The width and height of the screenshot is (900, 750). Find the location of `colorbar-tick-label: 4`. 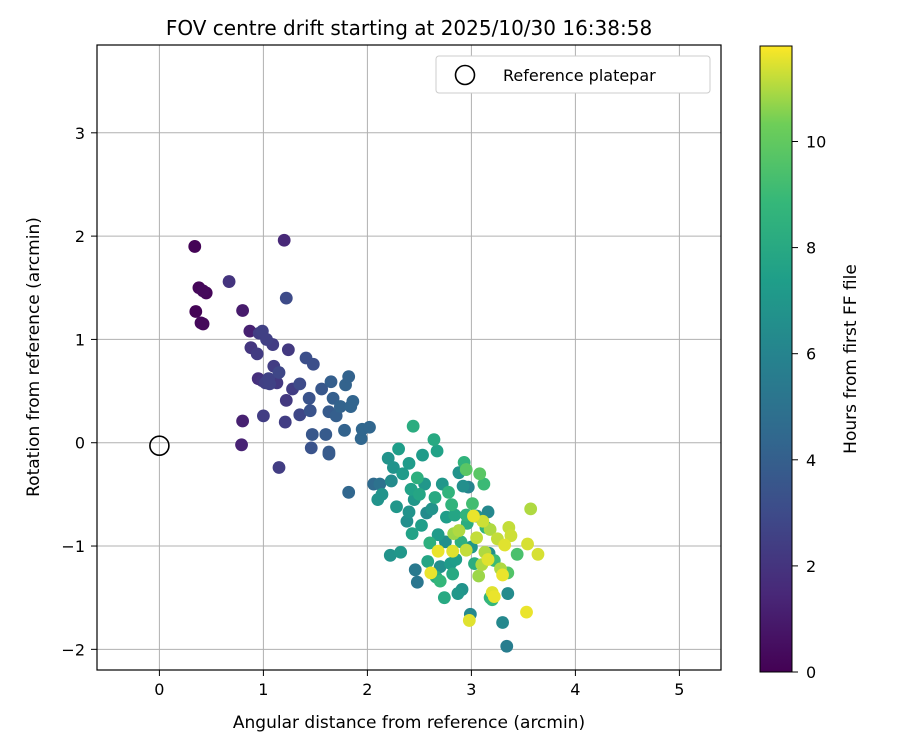

colorbar-tick-label: 4 is located at coordinates (811, 460).